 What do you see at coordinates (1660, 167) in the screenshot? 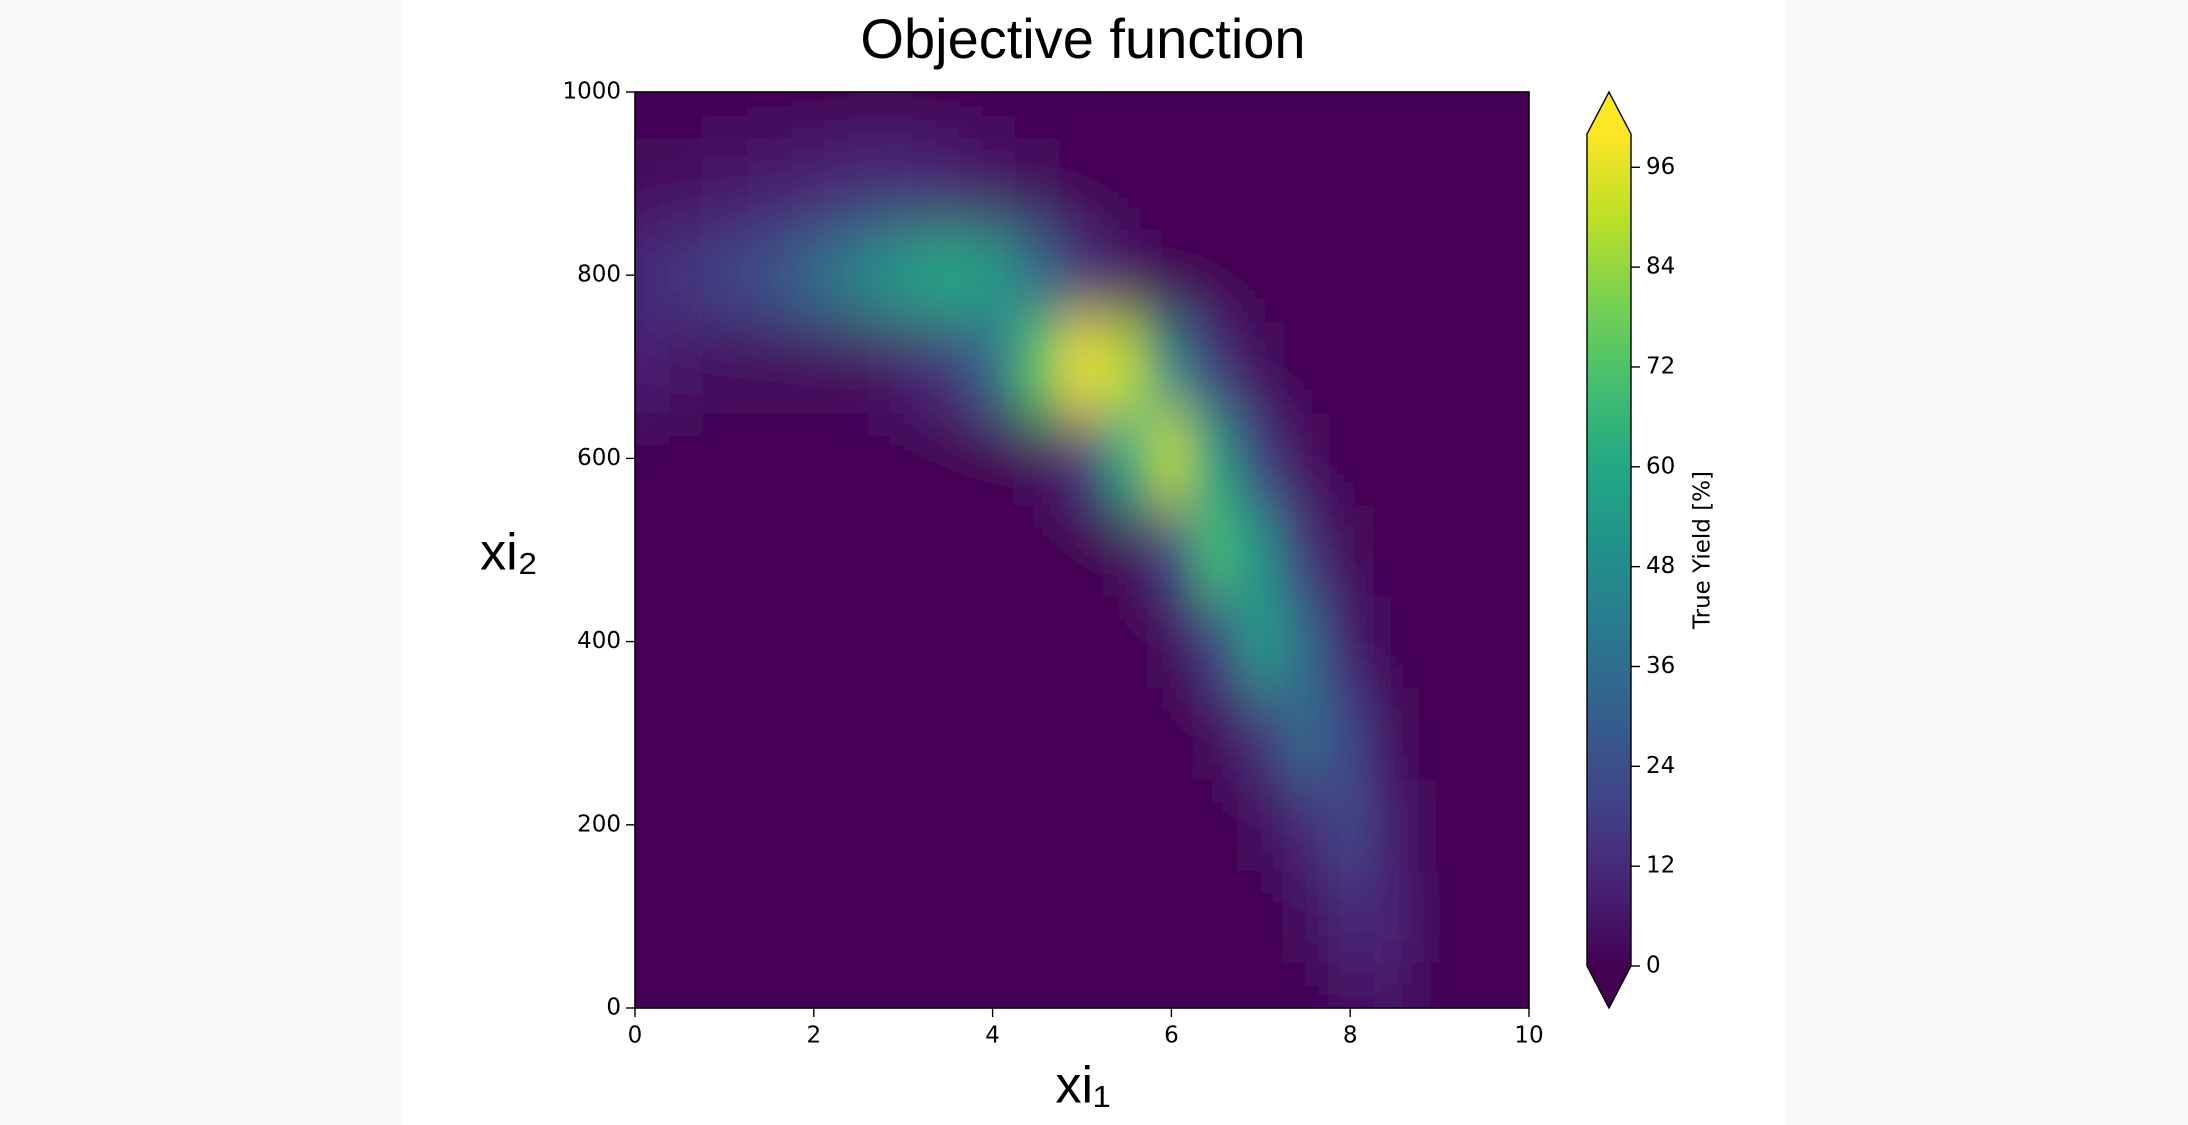
I see `colorbar-tick-label: 96` at bounding box center [1660, 167].